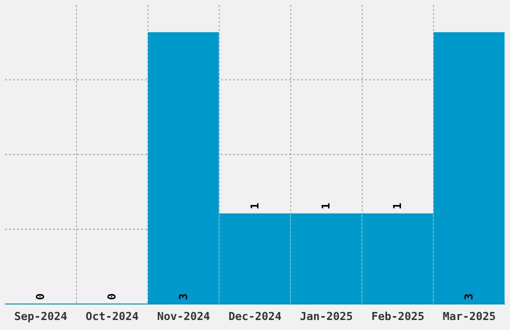 This screenshot has width=510, height=330. What do you see at coordinates (41, 316) in the screenshot?
I see `x-tick-label: Sep-2024` at bounding box center [41, 316].